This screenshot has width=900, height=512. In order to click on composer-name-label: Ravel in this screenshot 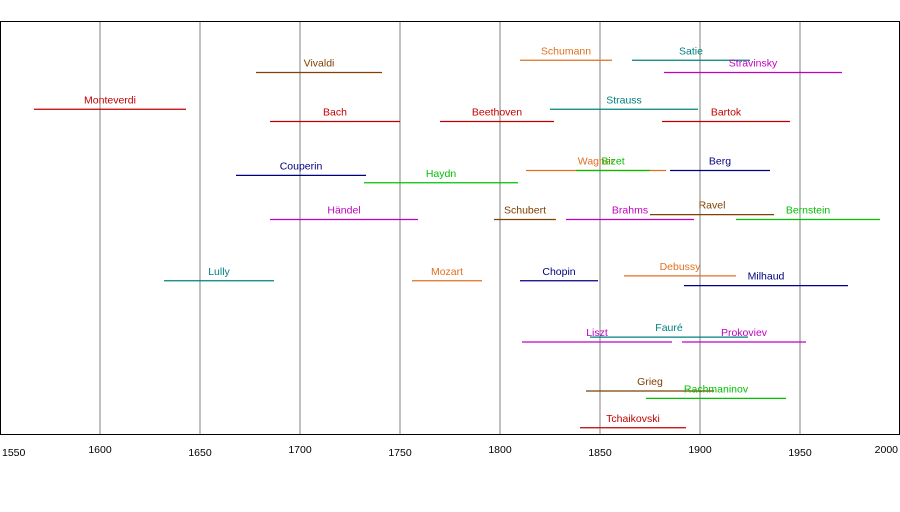, I will do `click(712, 206)`.